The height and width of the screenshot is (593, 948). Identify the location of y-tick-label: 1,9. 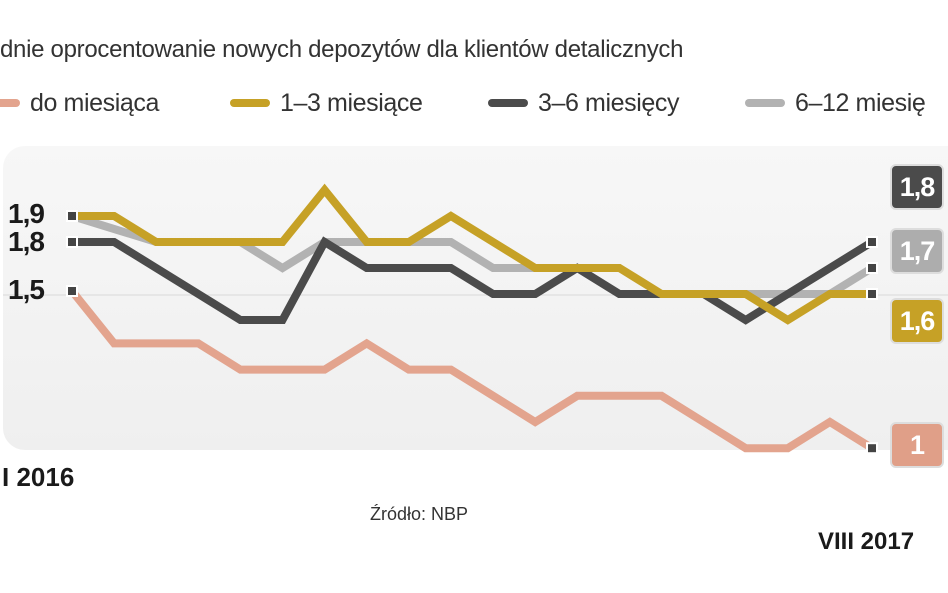
(26, 213).